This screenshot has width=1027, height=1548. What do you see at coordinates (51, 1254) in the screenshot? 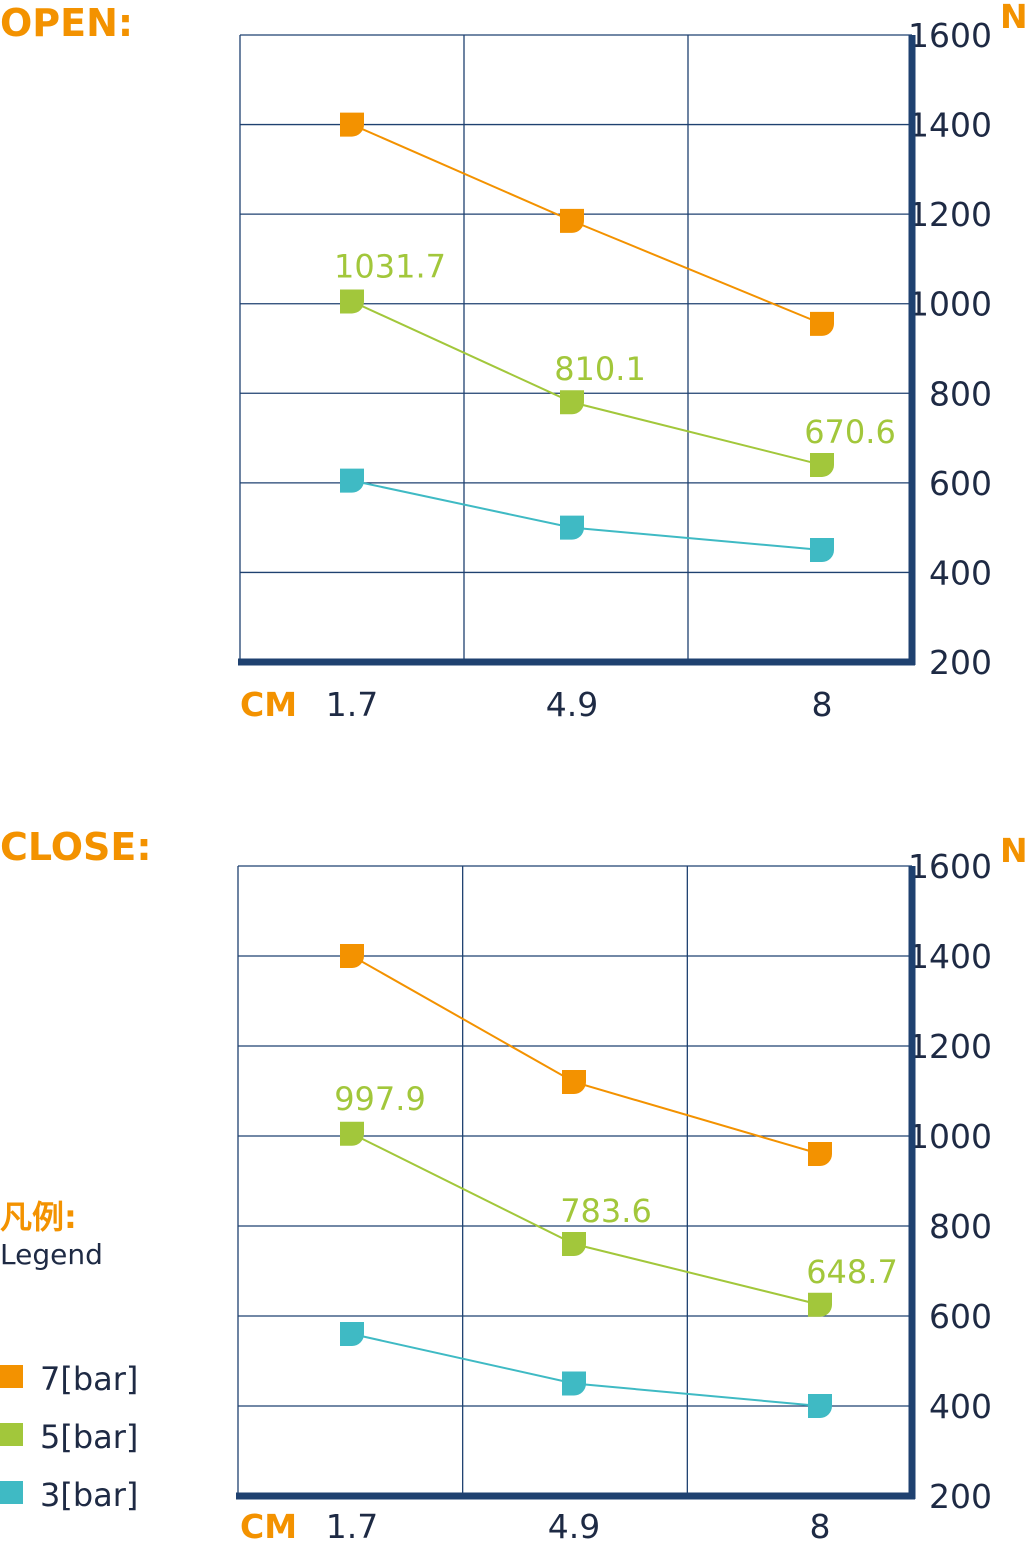
I see `legend-subtitle: Legend` at bounding box center [51, 1254].